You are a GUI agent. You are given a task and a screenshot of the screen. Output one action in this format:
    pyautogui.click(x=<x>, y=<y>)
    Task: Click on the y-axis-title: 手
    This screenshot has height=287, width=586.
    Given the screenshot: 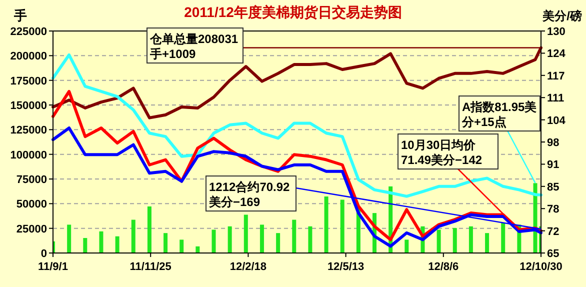 What is the action you would take?
    pyautogui.click(x=20, y=15)
    